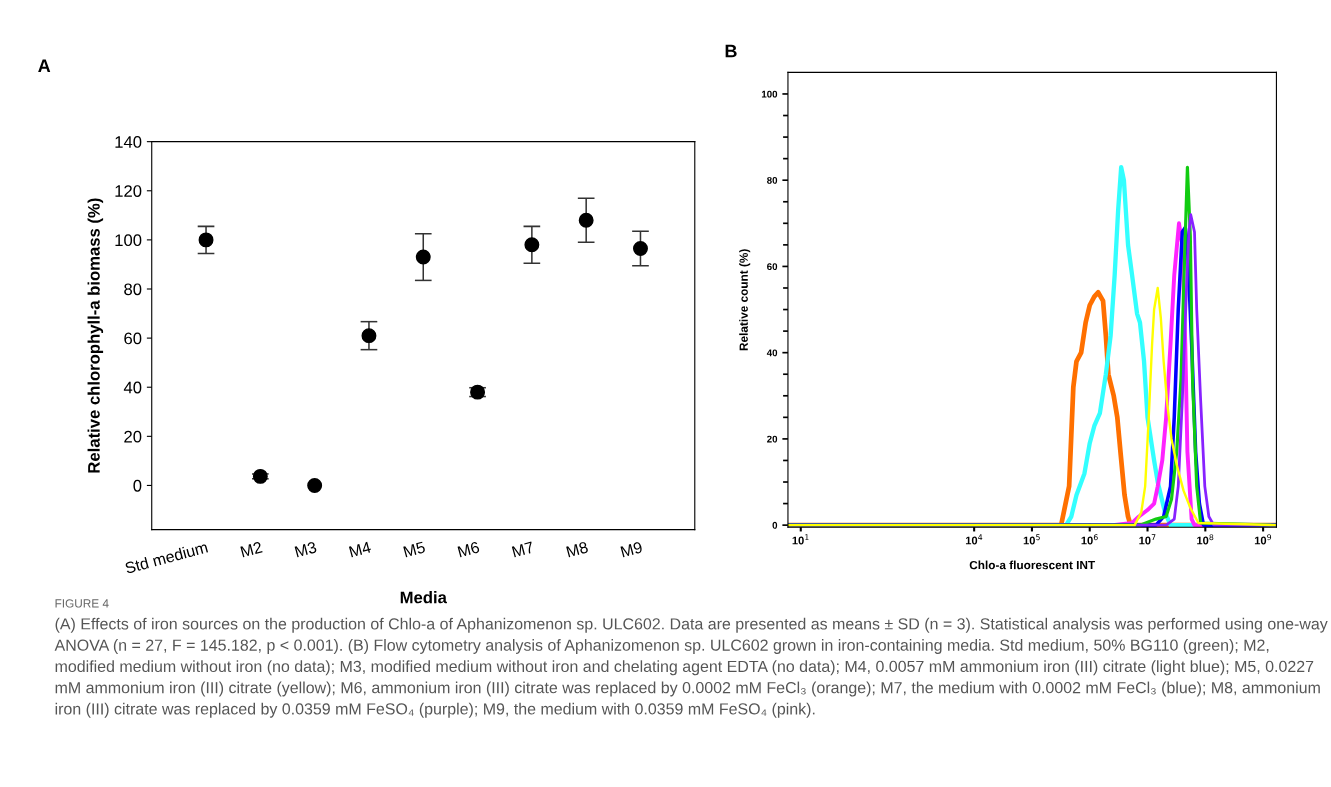 The width and height of the screenshot is (1331, 787). I want to click on y-axis-title: Relative chlorophyll-a biomass (%), so click(95, 335).